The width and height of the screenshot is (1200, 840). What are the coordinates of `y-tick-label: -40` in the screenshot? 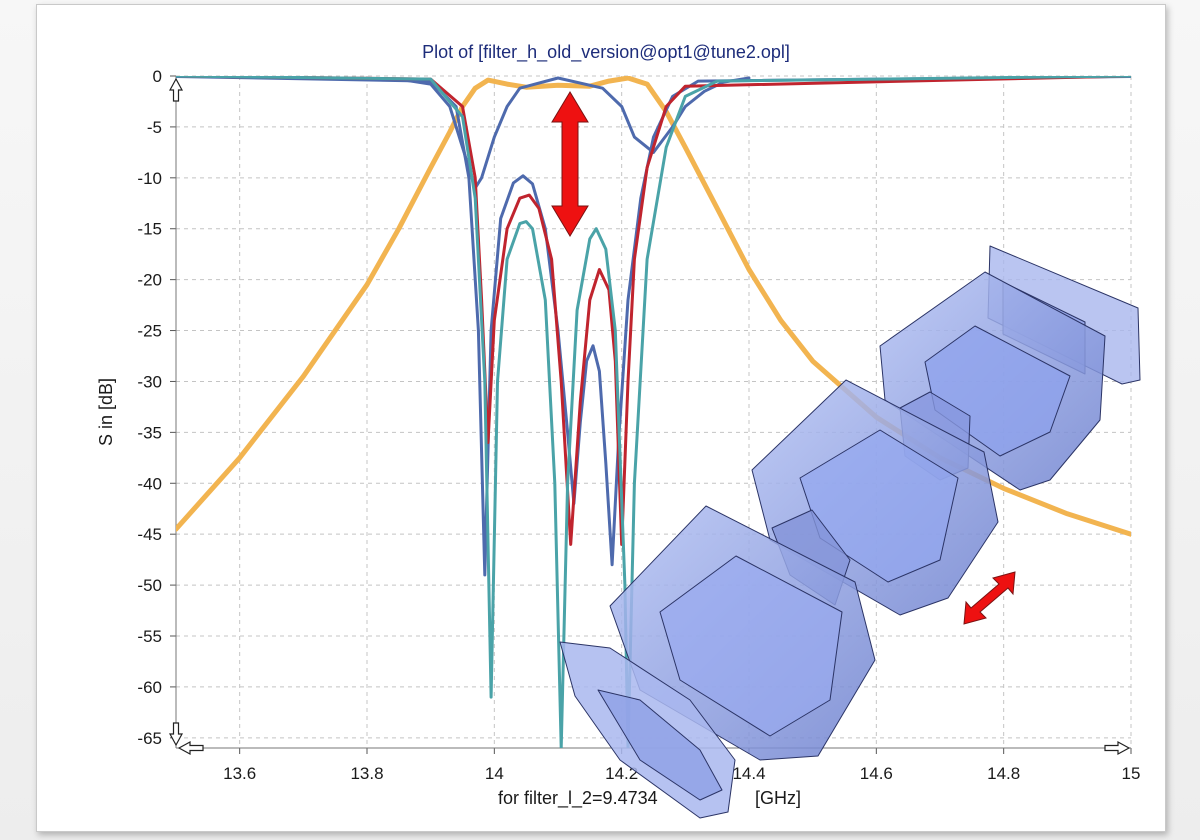 It's located at (149, 483).